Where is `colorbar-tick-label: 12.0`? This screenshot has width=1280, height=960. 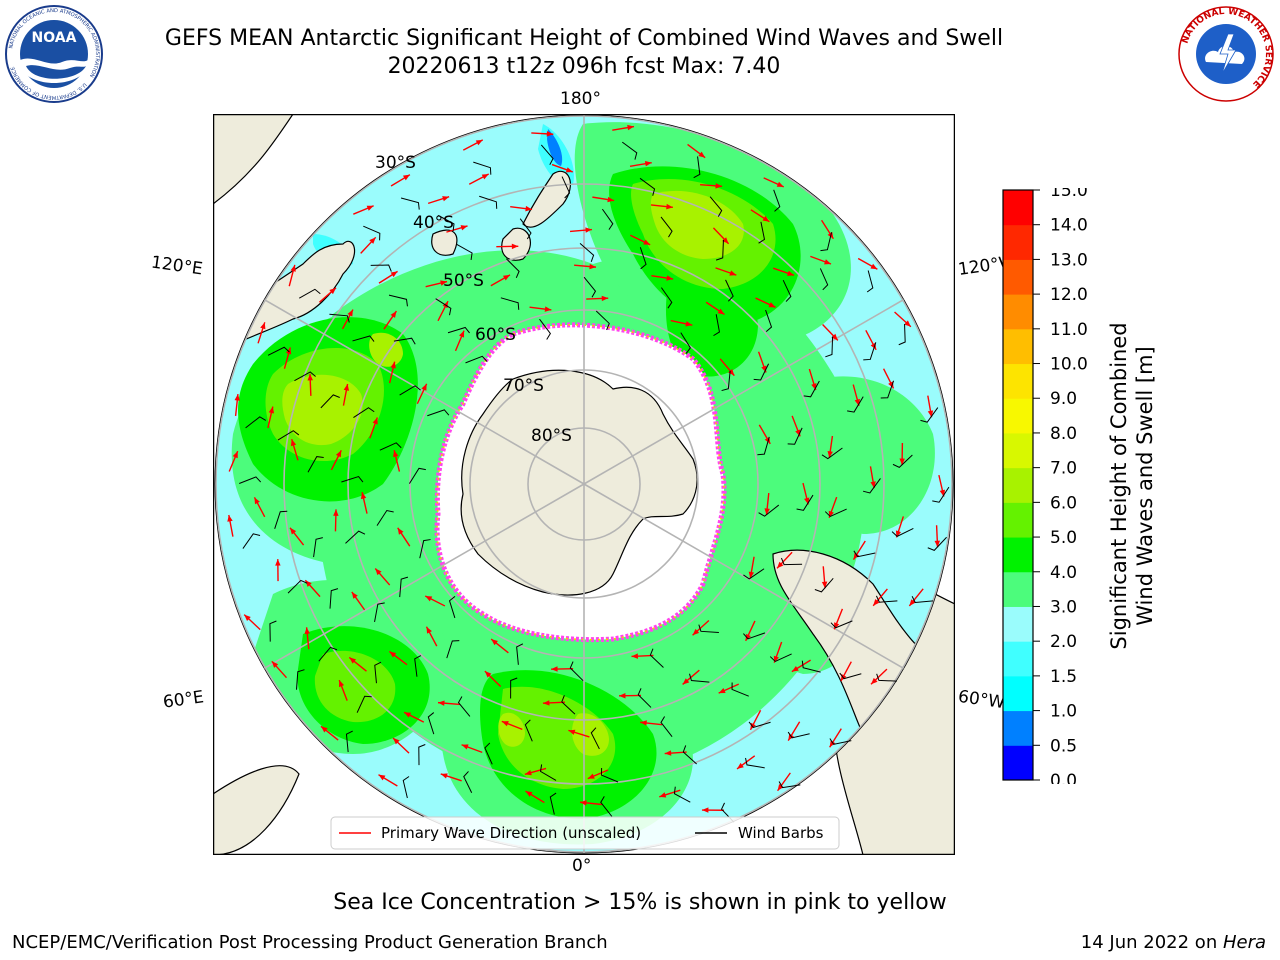 colorbar-tick-label: 12.0 is located at coordinates (1069, 295).